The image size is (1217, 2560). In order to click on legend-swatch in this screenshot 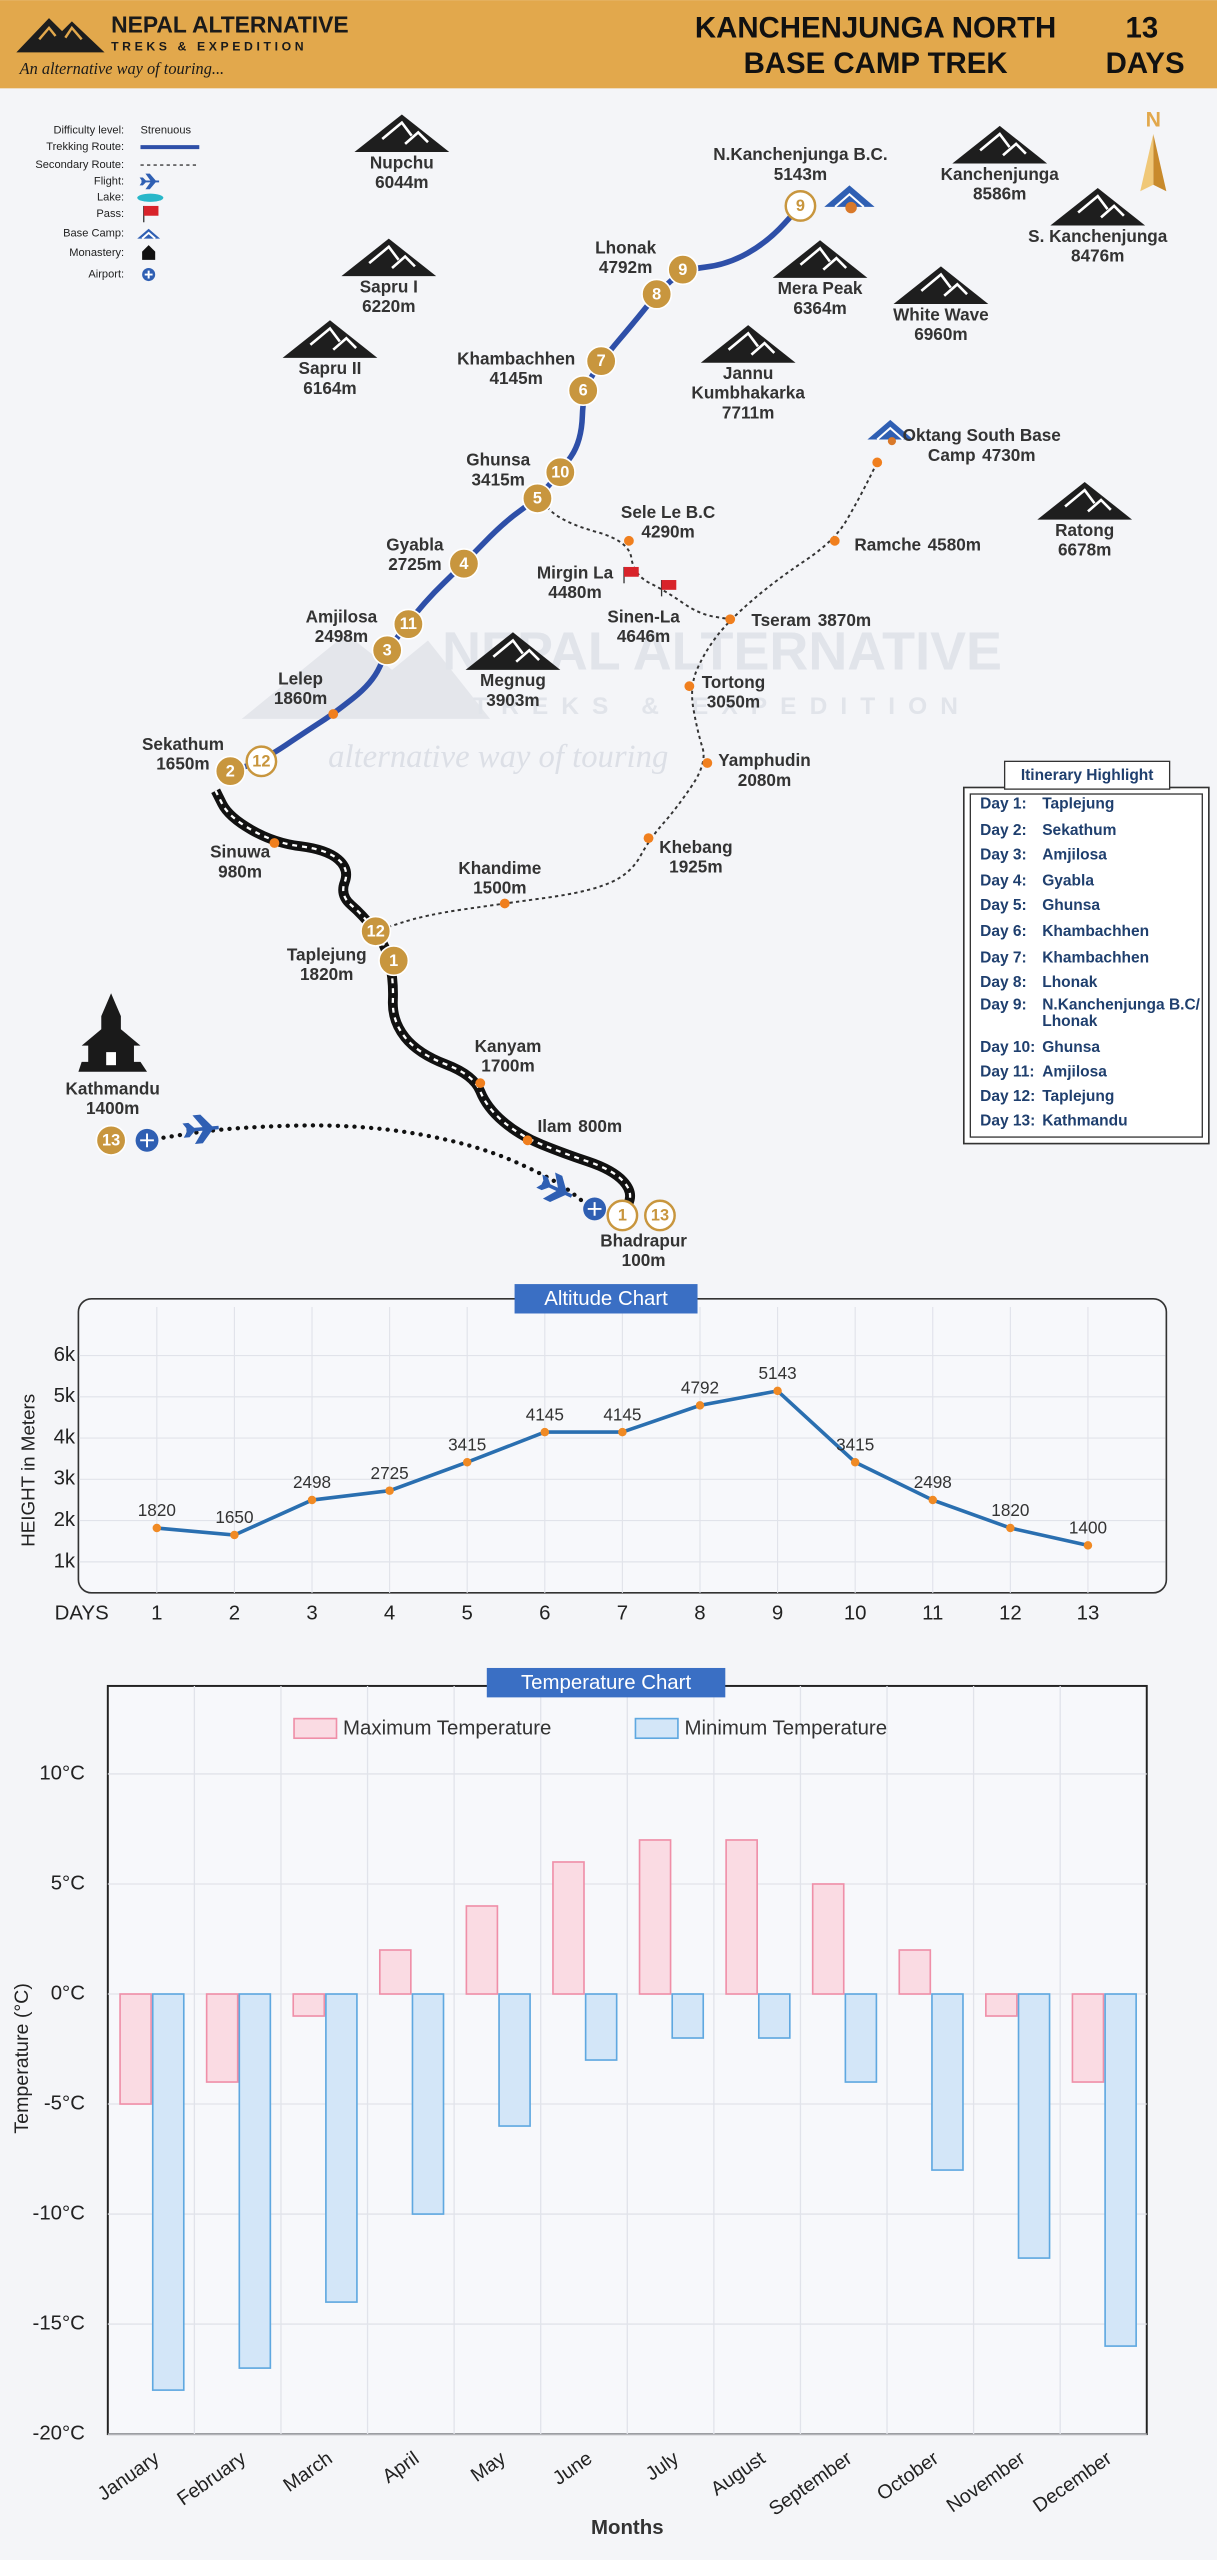, I will do `click(315, 1728)`.